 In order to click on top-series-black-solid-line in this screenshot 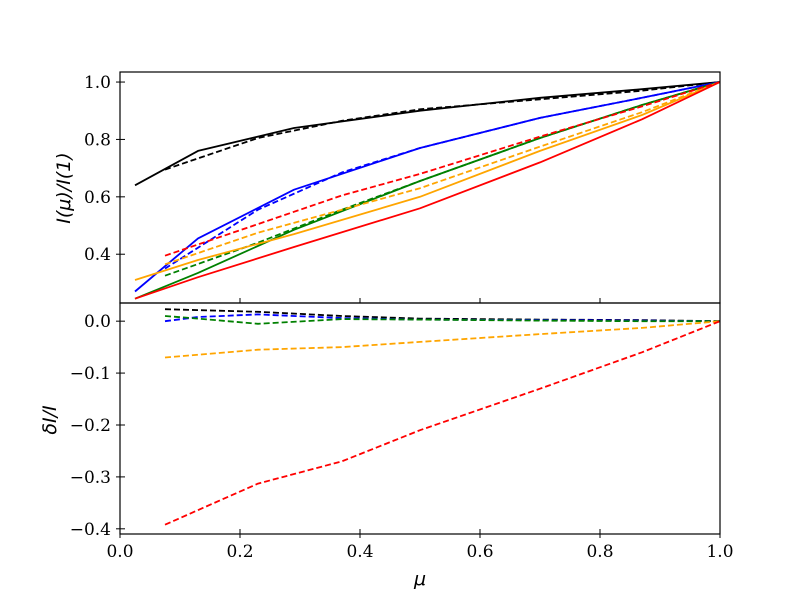, I will do `click(427, 134)`.